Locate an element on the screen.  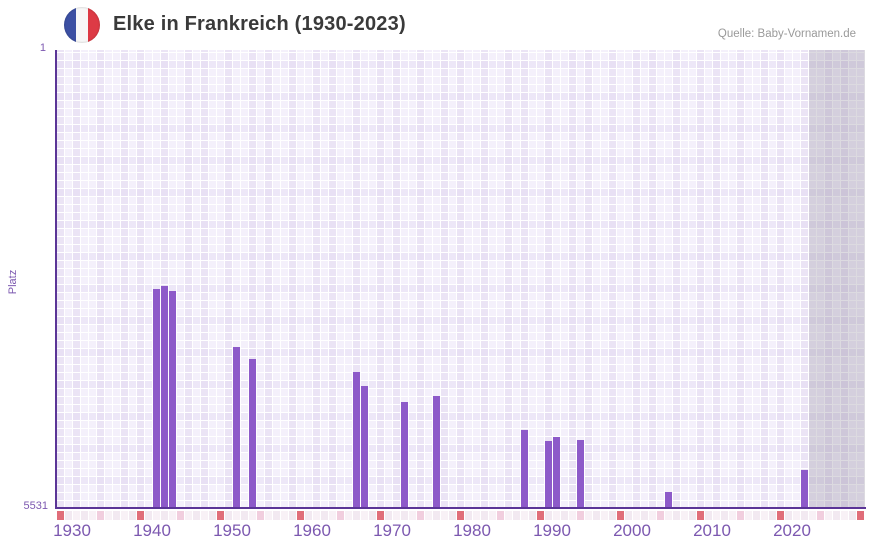
year-tick-2021 is located at coordinates (788, 515).